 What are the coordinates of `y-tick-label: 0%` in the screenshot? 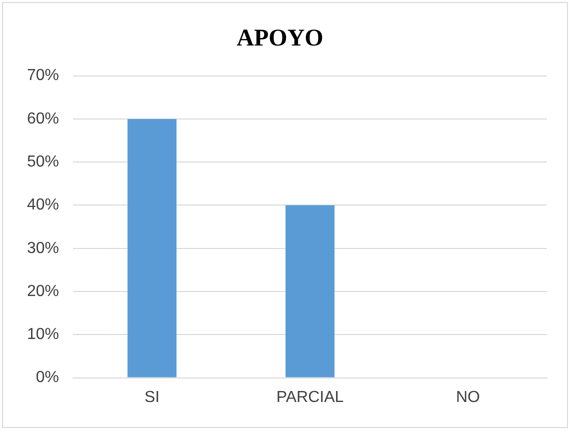 It's located at (48, 377).